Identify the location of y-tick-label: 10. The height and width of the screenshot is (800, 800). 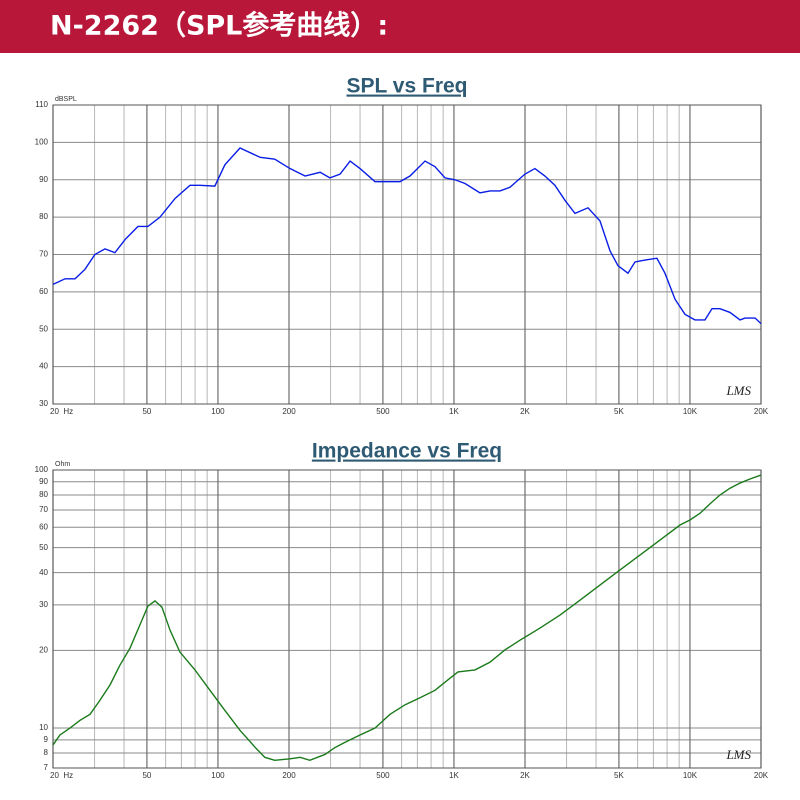
(43, 727).